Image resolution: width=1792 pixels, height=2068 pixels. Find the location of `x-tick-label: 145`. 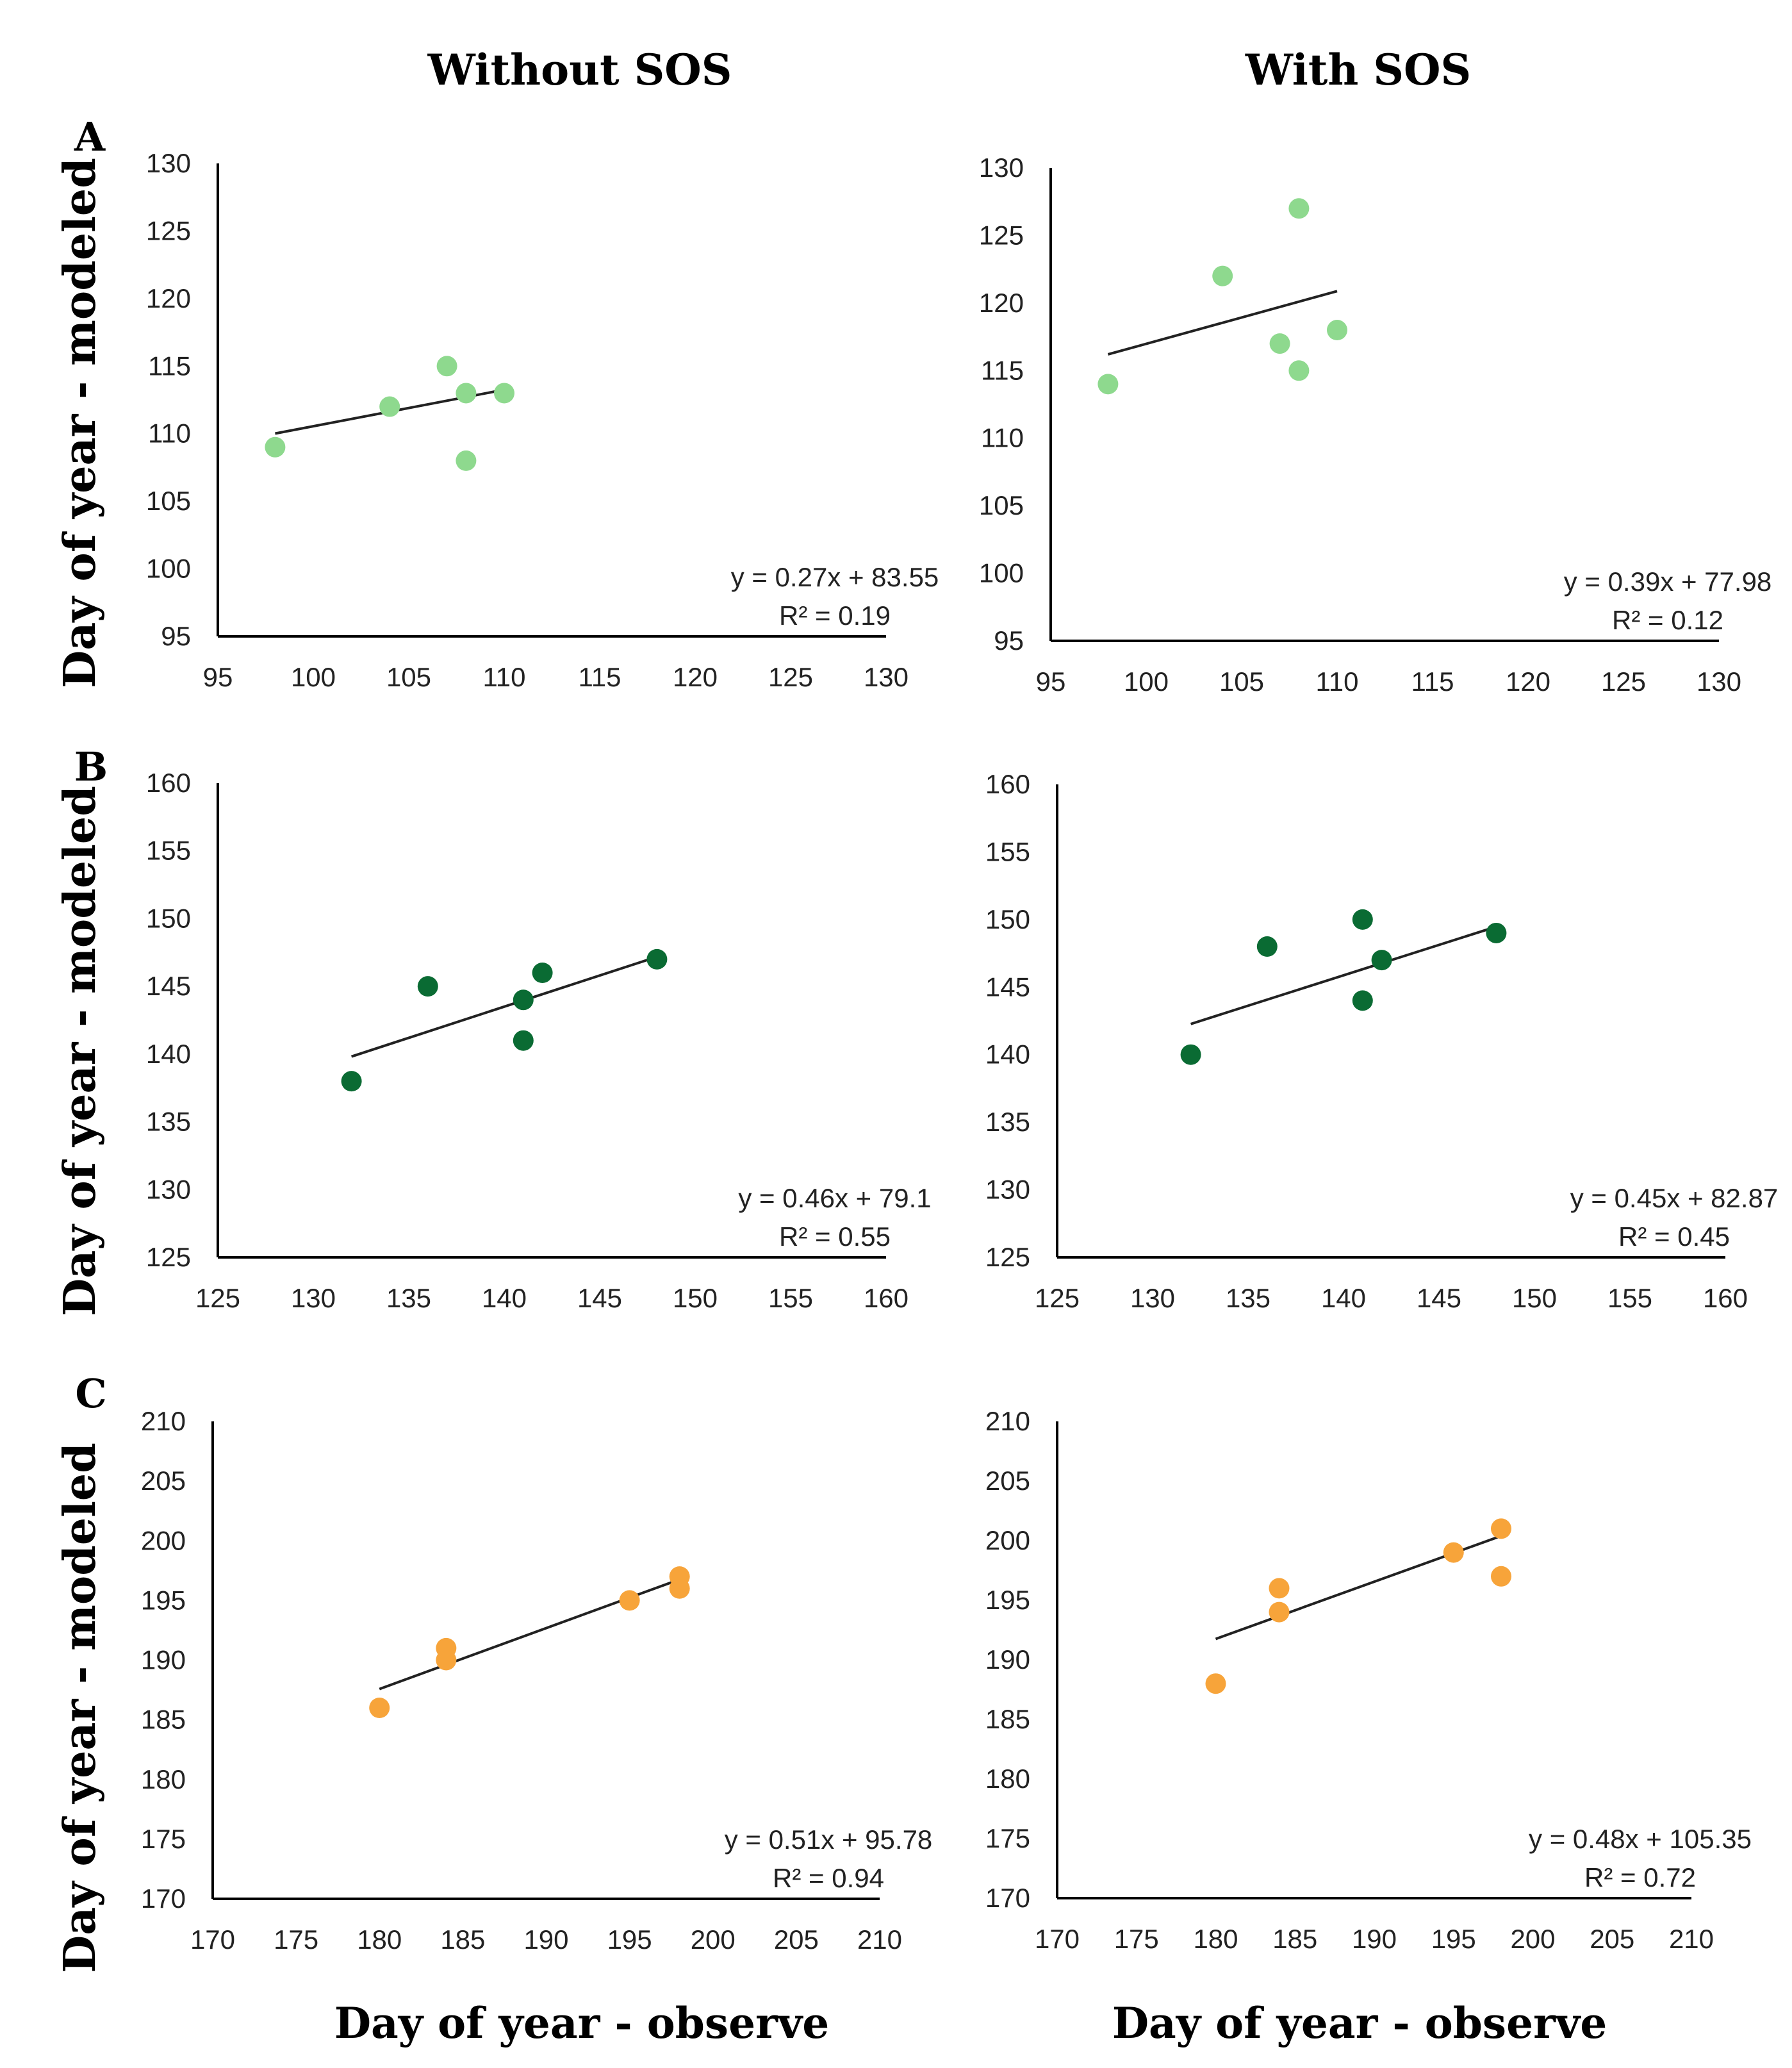

x-tick-label: 145 is located at coordinates (1439, 1298).